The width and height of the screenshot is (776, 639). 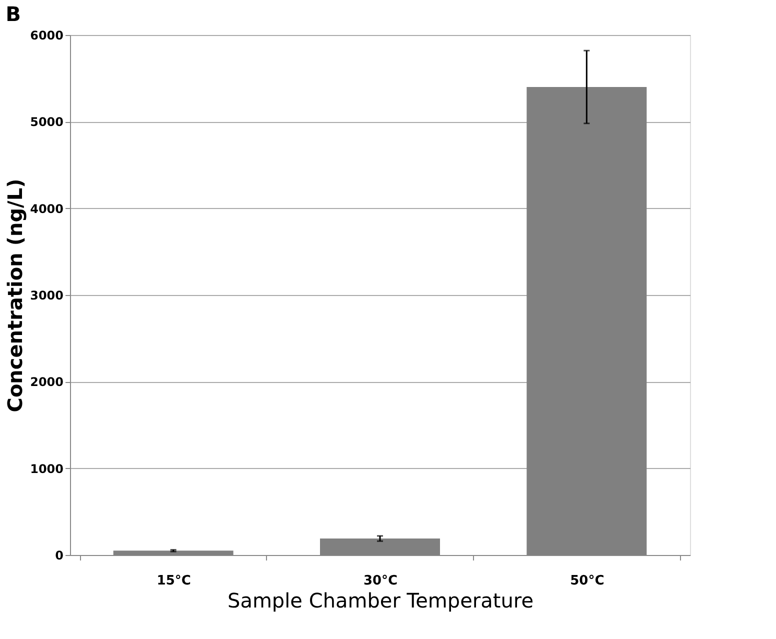 I want to click on y-tick-label: 4000, so click(x=47, y=209).